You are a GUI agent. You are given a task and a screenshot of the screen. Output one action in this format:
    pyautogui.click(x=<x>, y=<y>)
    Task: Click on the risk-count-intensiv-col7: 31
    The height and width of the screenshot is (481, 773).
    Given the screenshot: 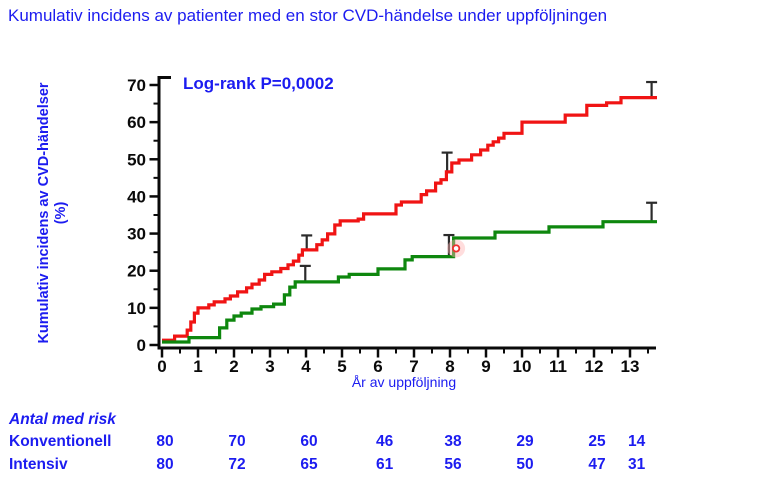 What is the action you would take?
    pyautogui.click(x=636, y=464)
    